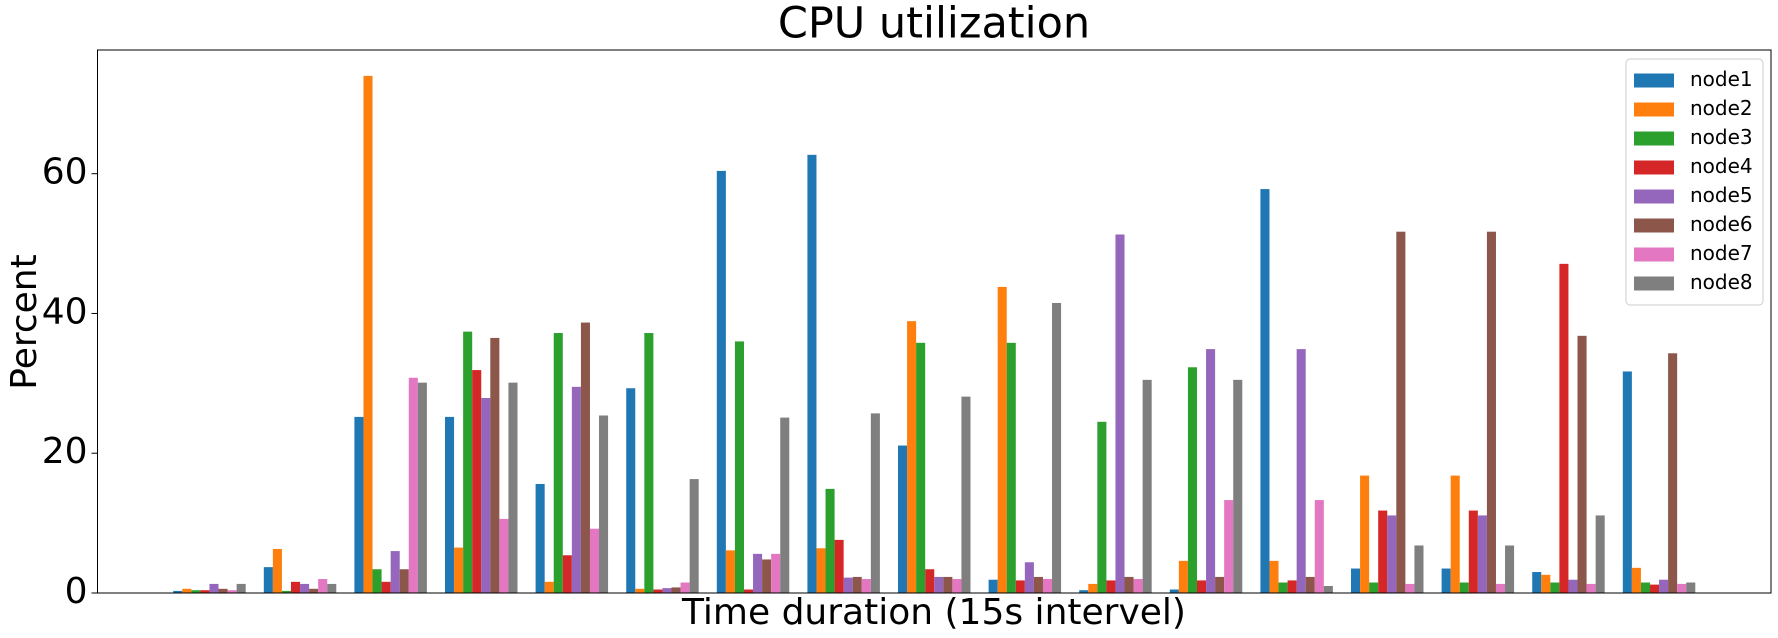 The width and height of the screenshot is (1778, 638). What do you see at coordinates (1721, 108) in the screenshot?
I see `legend-label: node2` at bounding box center [1721, 108].